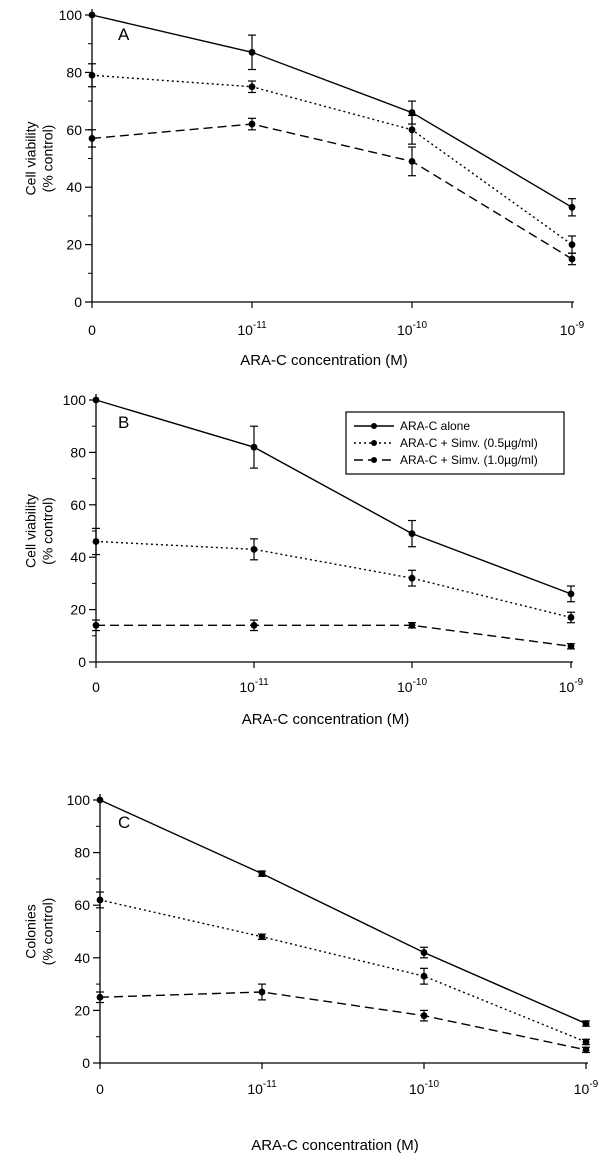  I want to click on legend-box, so click(455, 443).